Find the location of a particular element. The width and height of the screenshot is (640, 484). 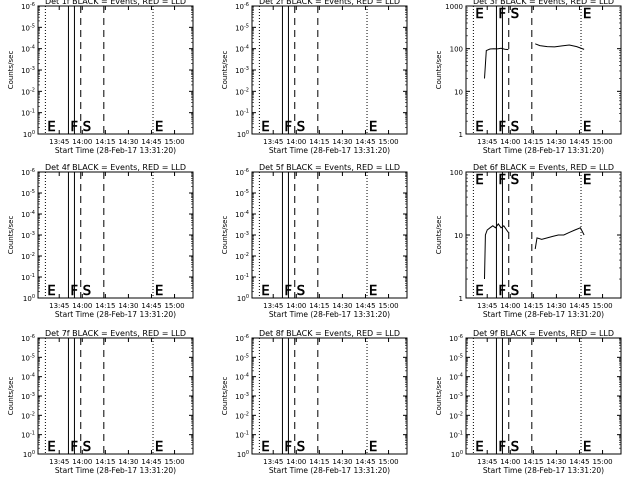

panel-title: Det 3f BLACK = Events, RED = LLD is located at coordinates (543, 3).